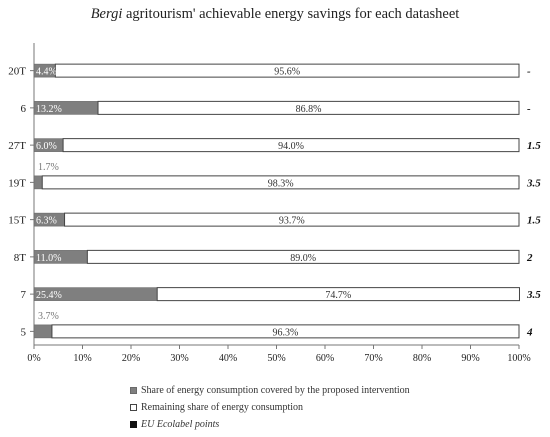 The width and height of the screenshot is (550, 437). Describe the element at coordinates (179, 358) in the screenshot. I see `x-tick-label: 30%` at that location.